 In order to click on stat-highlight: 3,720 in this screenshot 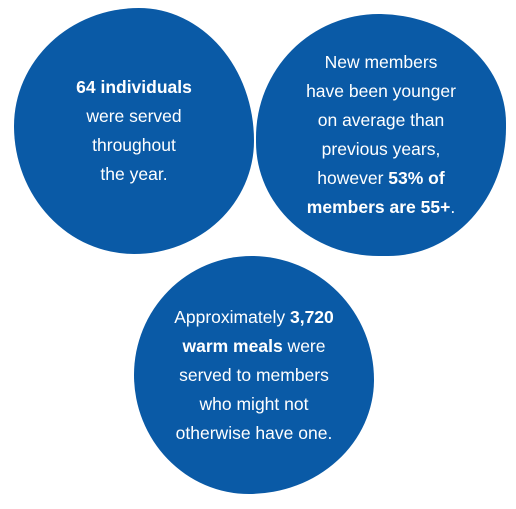, I will do `click(311, 316)`.